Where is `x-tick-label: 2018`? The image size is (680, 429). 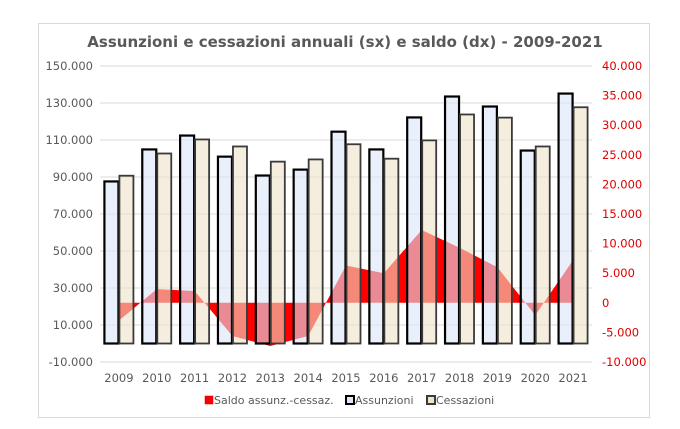 x-tick-label: 2018 is located at coordinates (459, 378).